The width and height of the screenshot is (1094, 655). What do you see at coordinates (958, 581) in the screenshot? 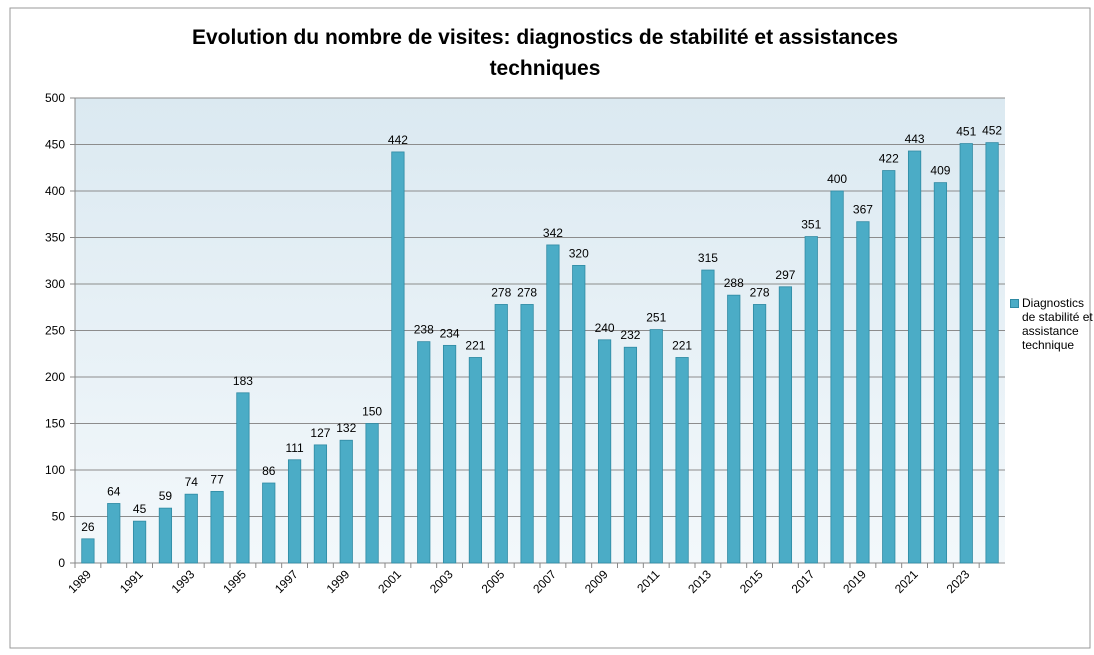
I see `x-tick-label: 2023` at bounding box center [958, 581].